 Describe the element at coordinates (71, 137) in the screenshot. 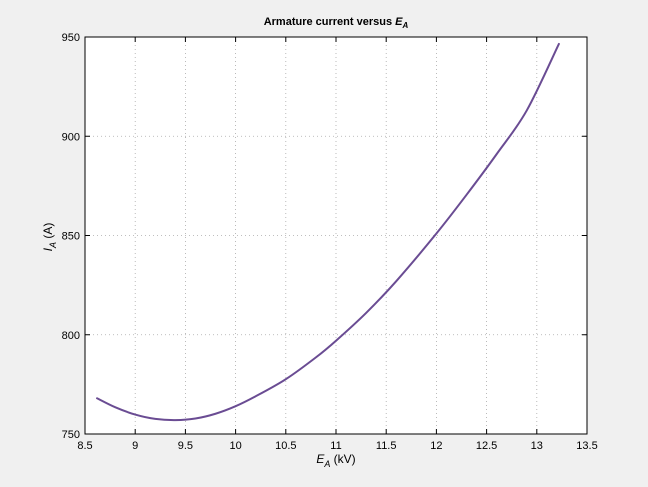

I see `y-tick-label: 900` at that location.